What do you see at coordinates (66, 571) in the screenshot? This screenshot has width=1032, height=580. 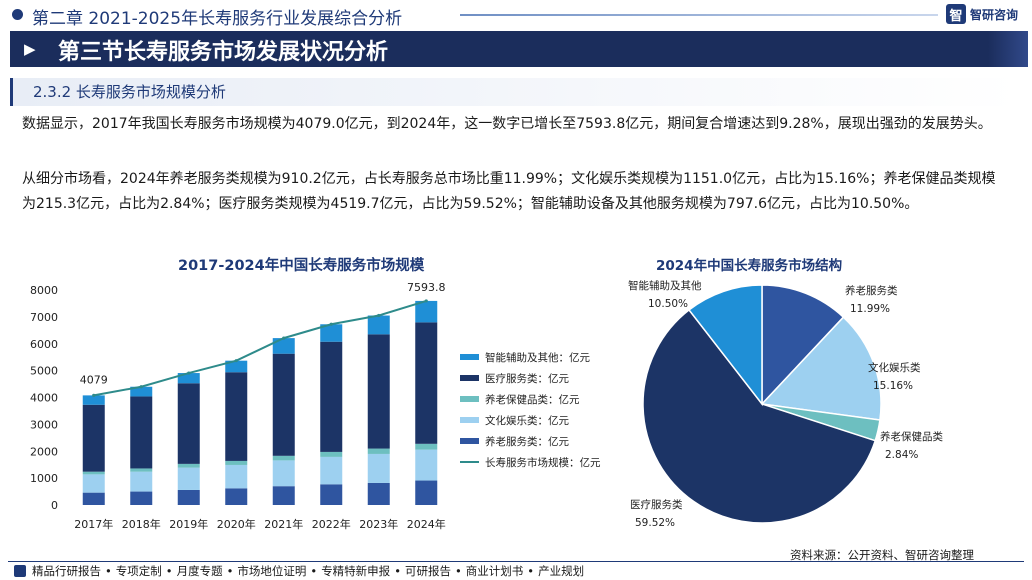 I see `footer-link: 精品行研报告` at bounding box center [66, 571].